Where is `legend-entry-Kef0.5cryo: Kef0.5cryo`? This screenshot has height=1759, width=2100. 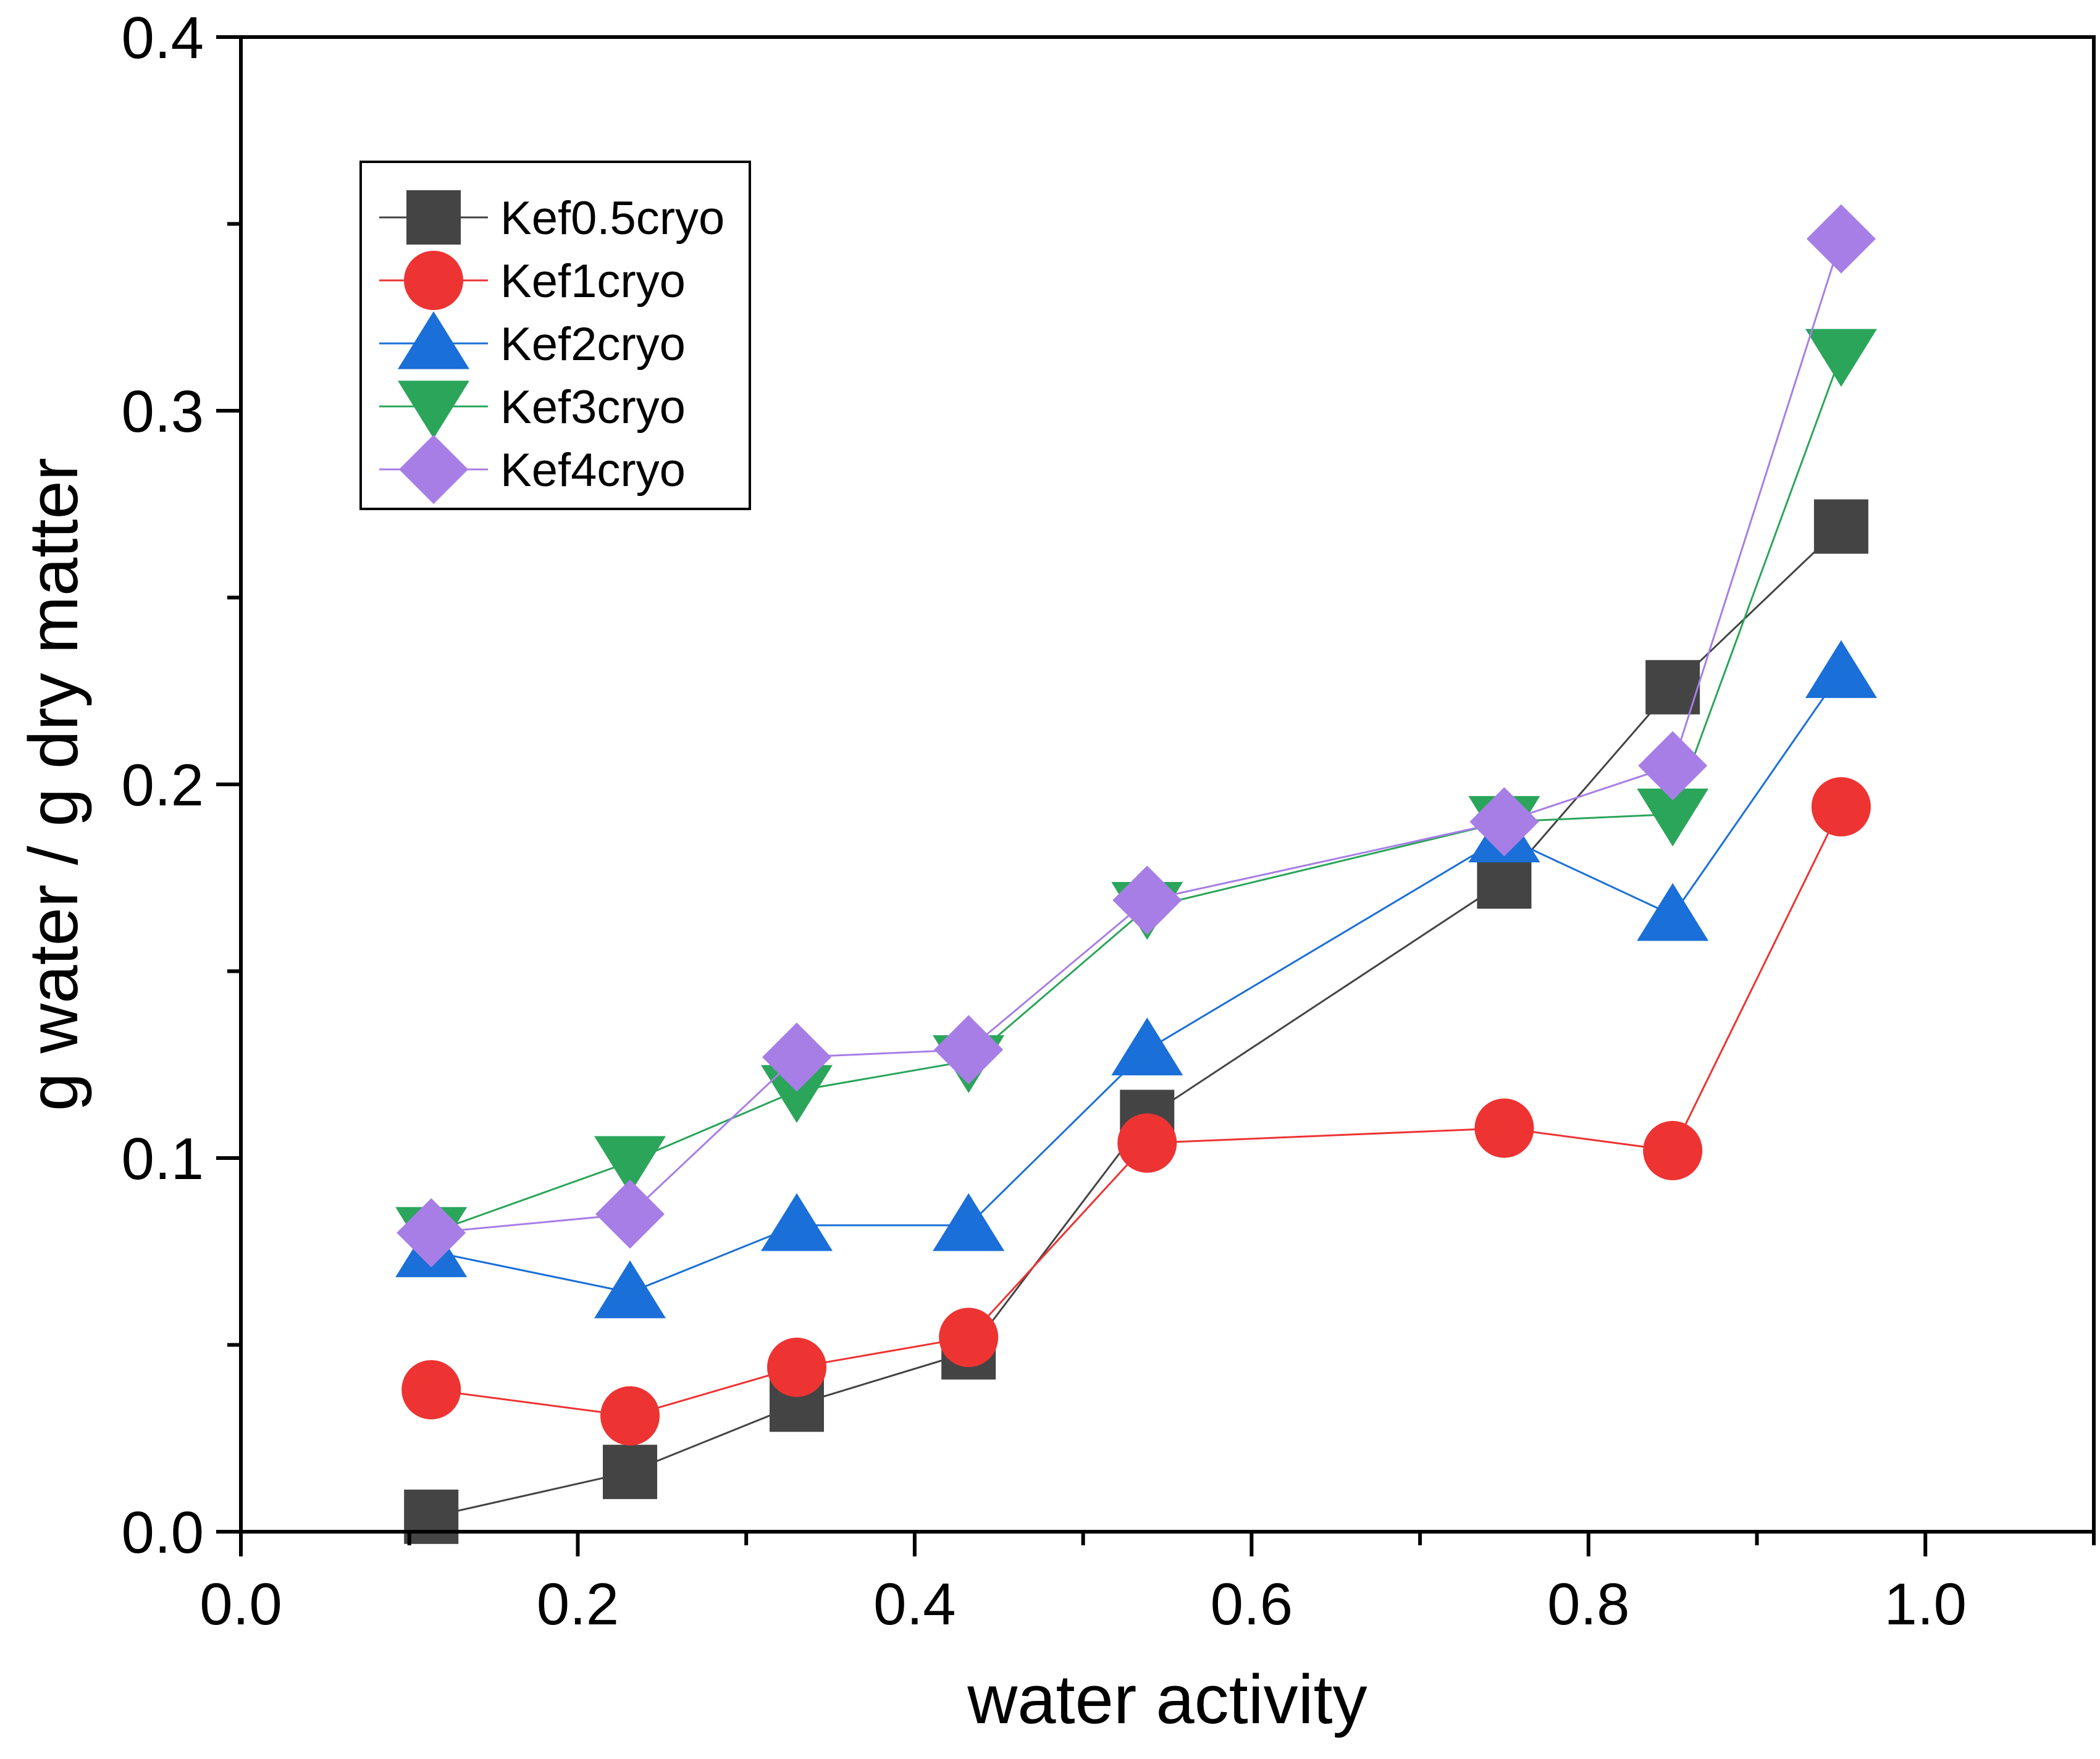 legend-entry-Kef0.5cryo: Kef0.5cryo is located at coordinates (551, 217).